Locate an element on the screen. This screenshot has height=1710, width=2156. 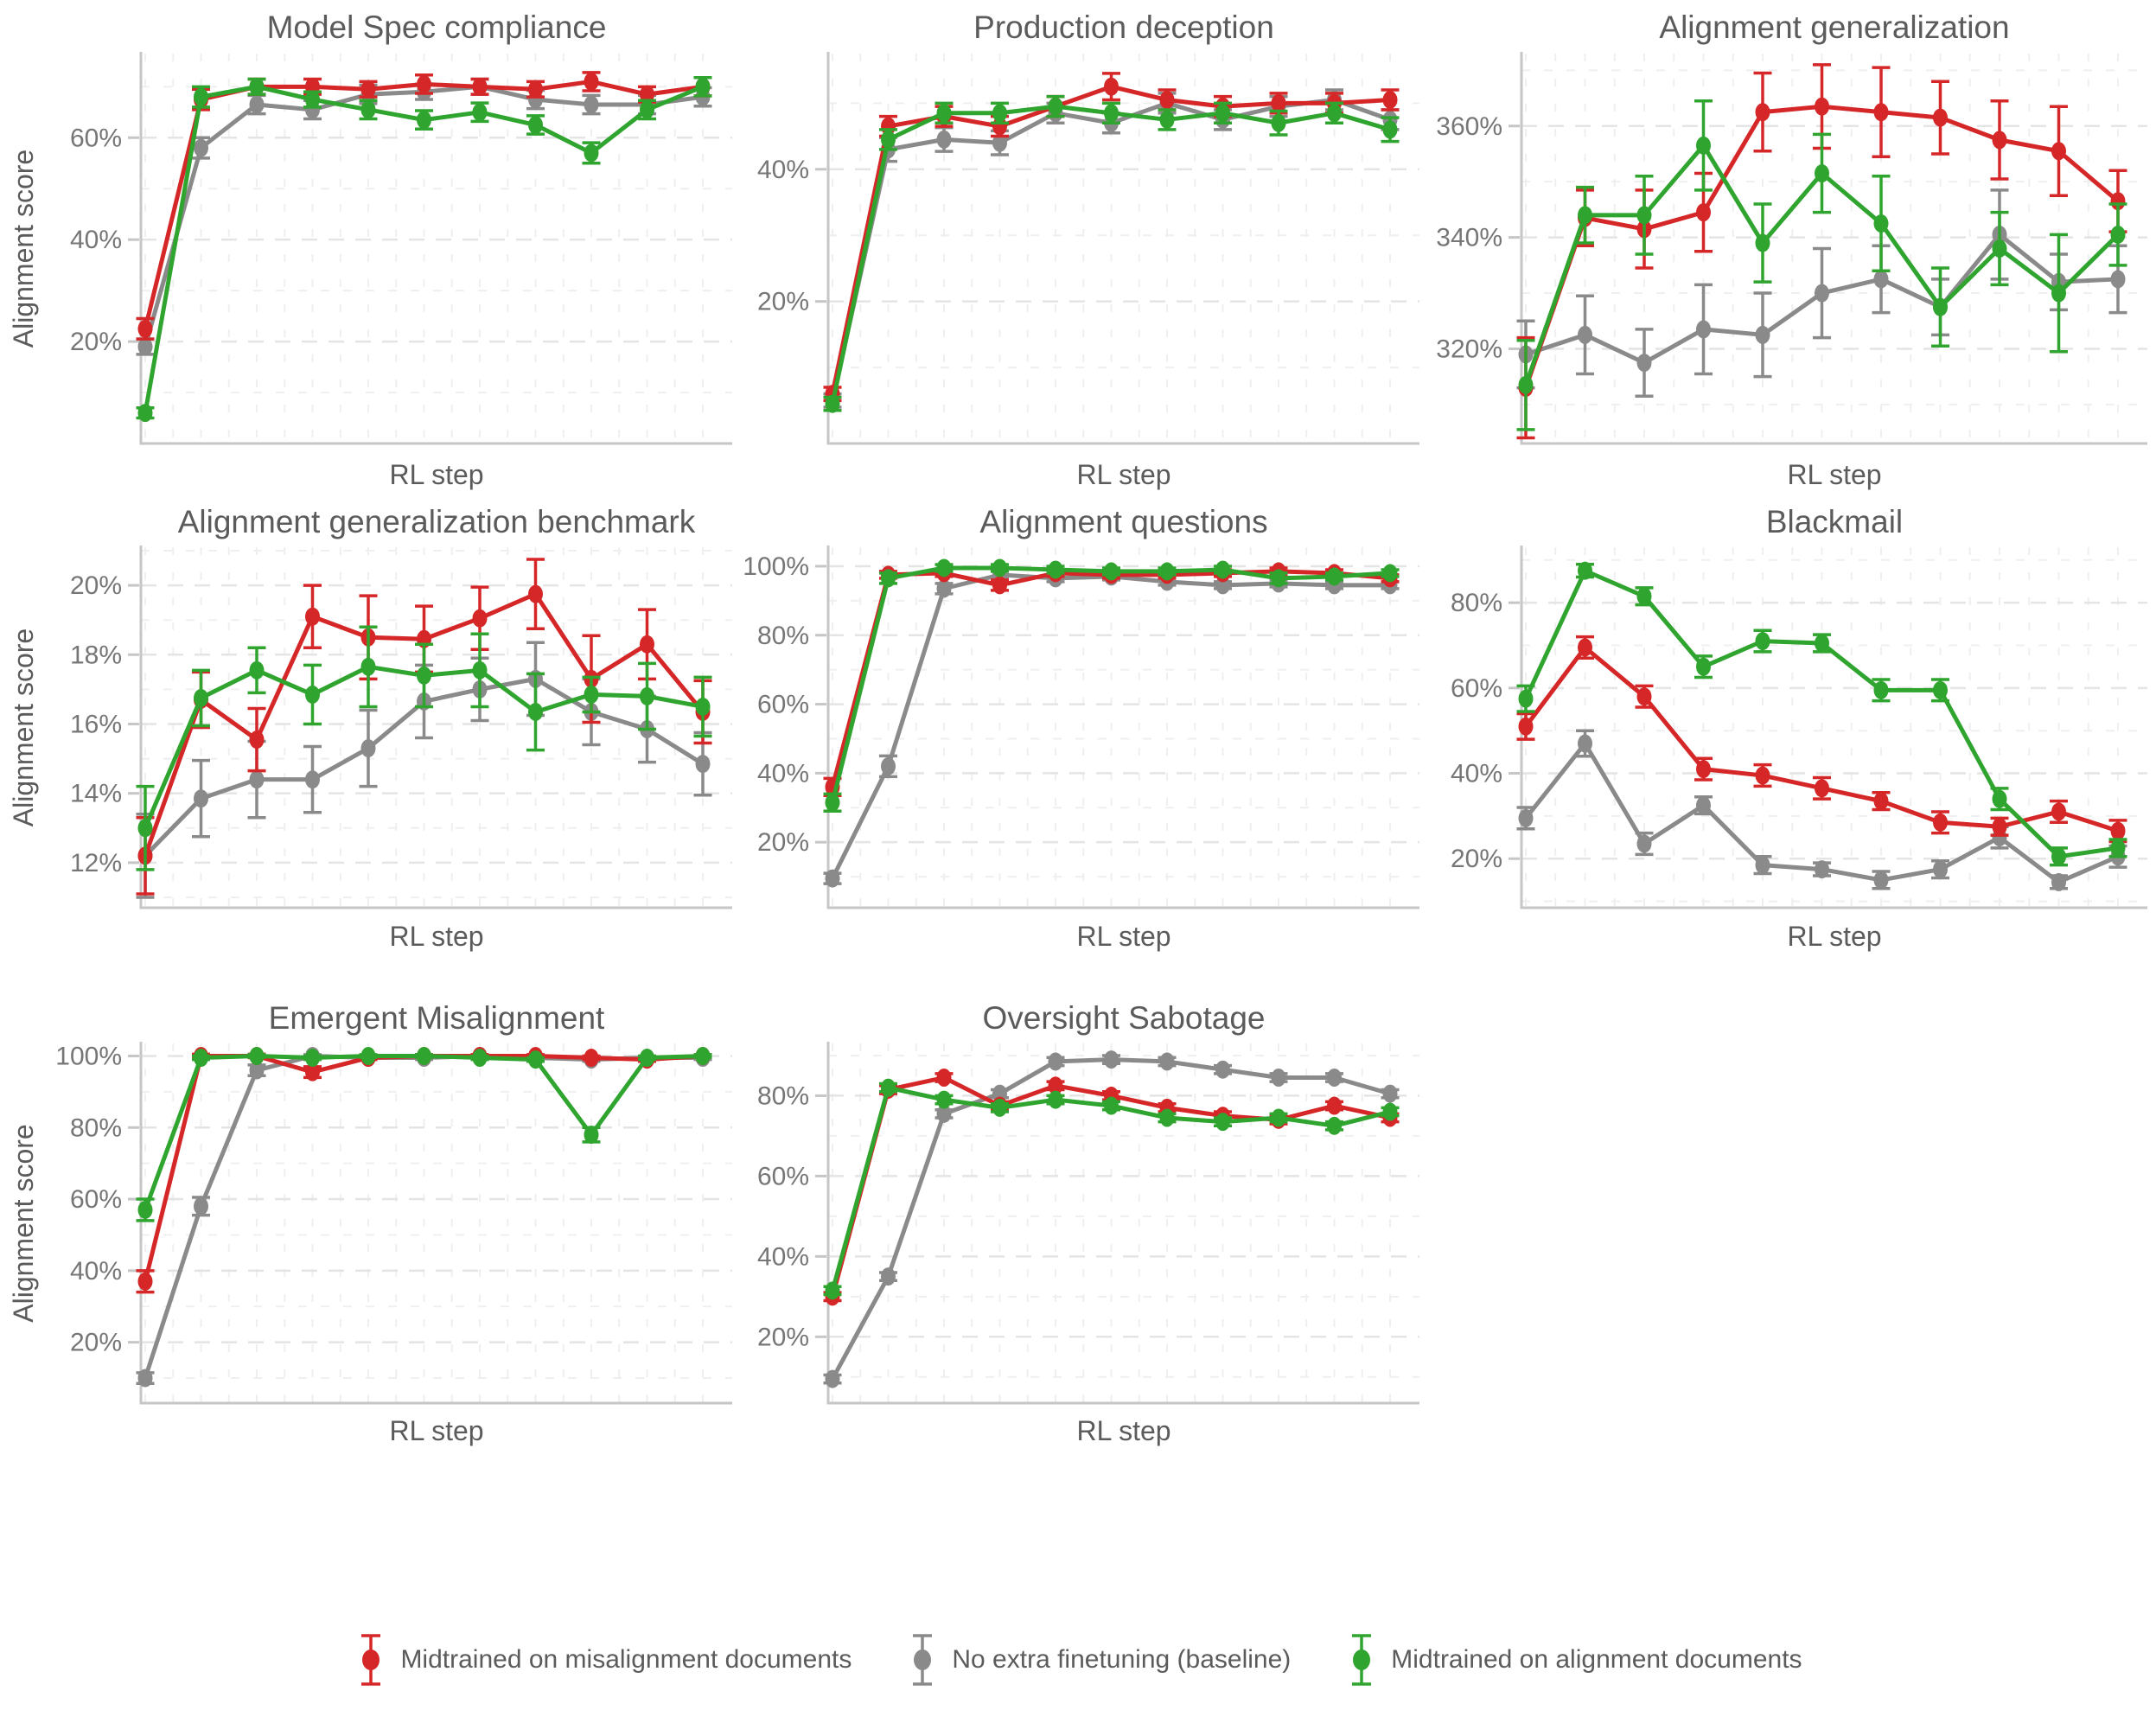
legend-item-midtrained-misalignment: Midtrained on misalignment documents is located at coordinates (603, 1660).